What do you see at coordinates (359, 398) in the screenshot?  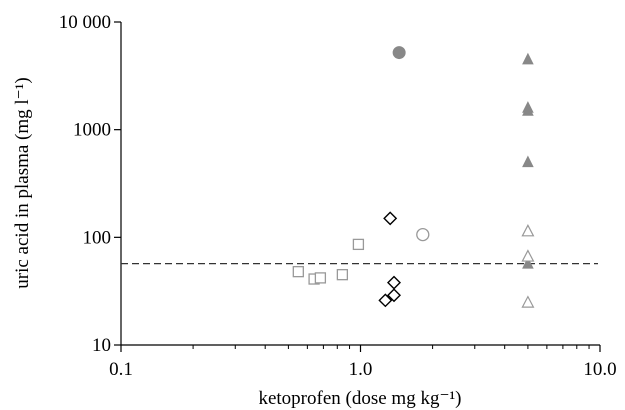 I see `x-axis-label: ketoprofen (dose mg kg⁻¹)` at bounding box center [359, 398].